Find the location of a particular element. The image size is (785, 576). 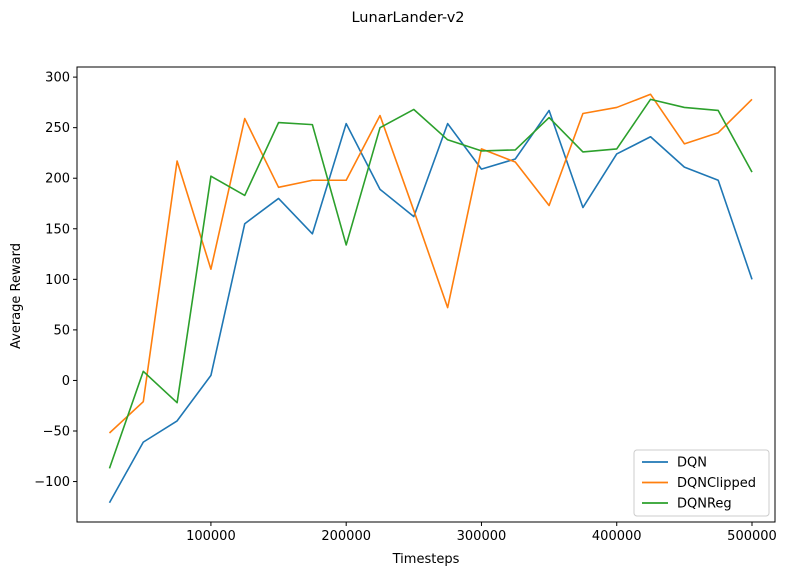

y-tick-label: 100 is located at coordinates (57, 280).